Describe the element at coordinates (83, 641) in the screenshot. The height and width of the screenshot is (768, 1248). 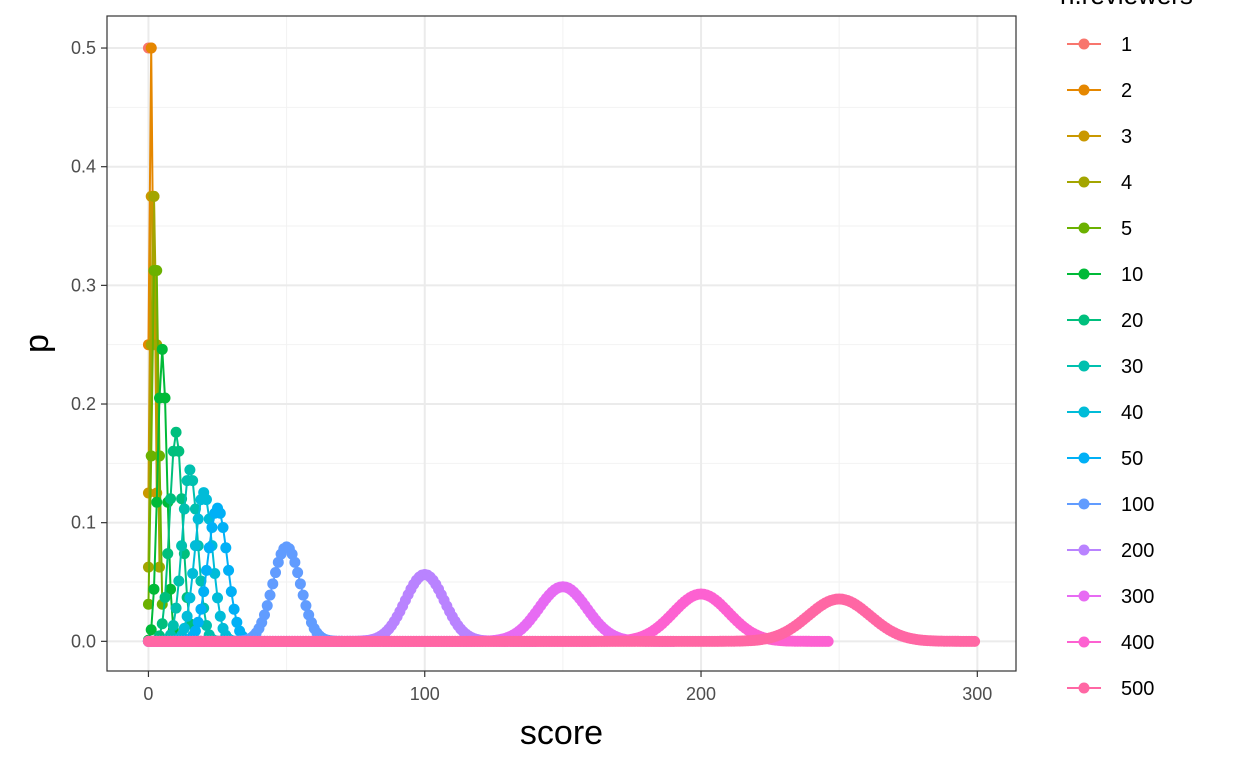
I see `y-tick-label: 0.0` at that location.